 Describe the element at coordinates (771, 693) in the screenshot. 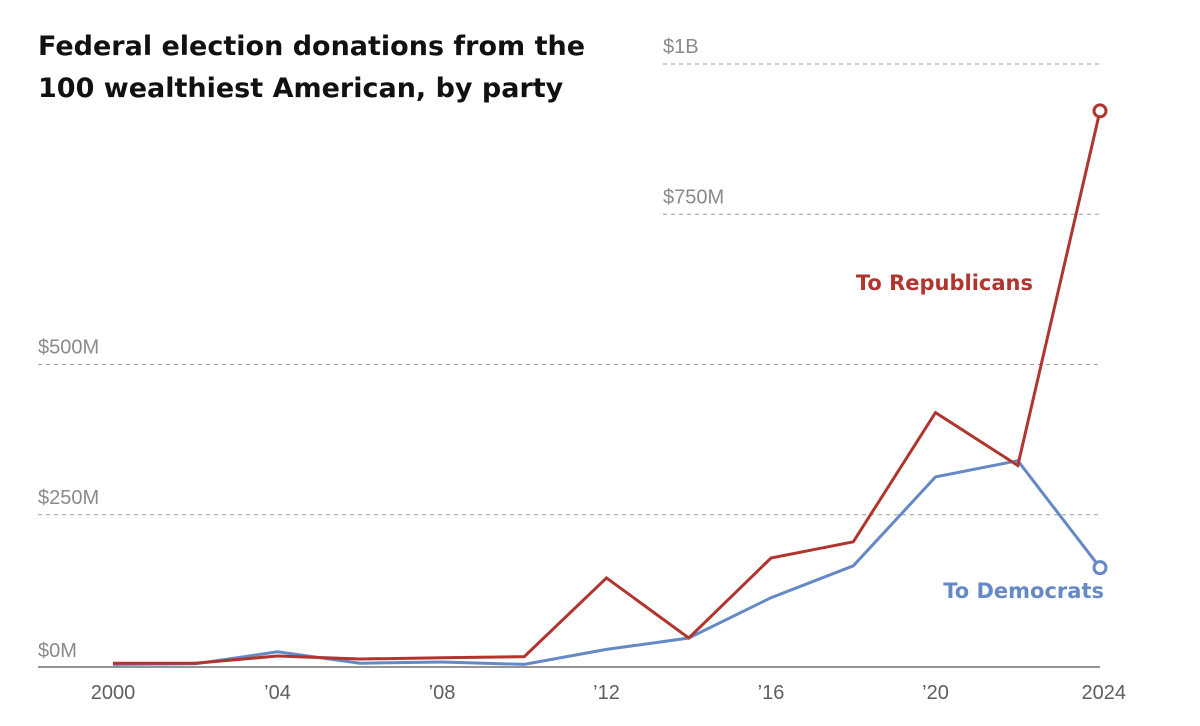

I see `x-tick-label-2016: ’16` at that location.